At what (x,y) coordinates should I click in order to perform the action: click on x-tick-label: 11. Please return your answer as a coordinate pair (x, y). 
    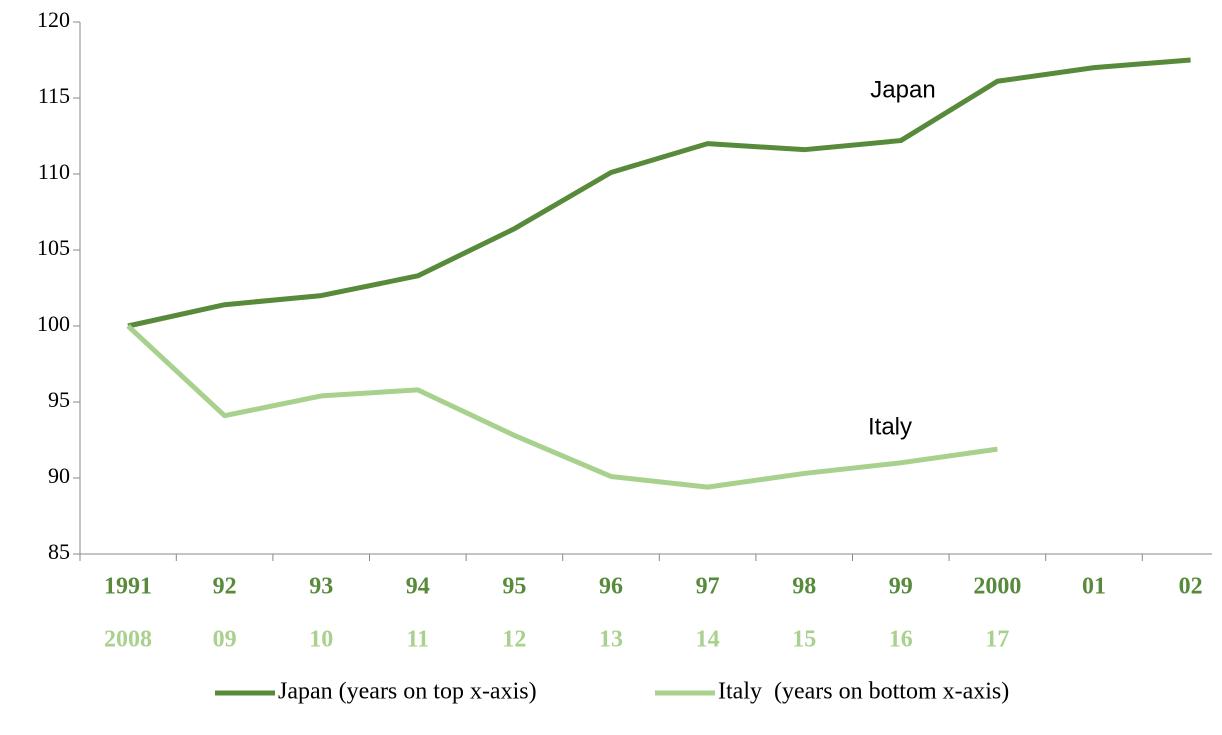
    Looking at the image, I should click on (417, 640).